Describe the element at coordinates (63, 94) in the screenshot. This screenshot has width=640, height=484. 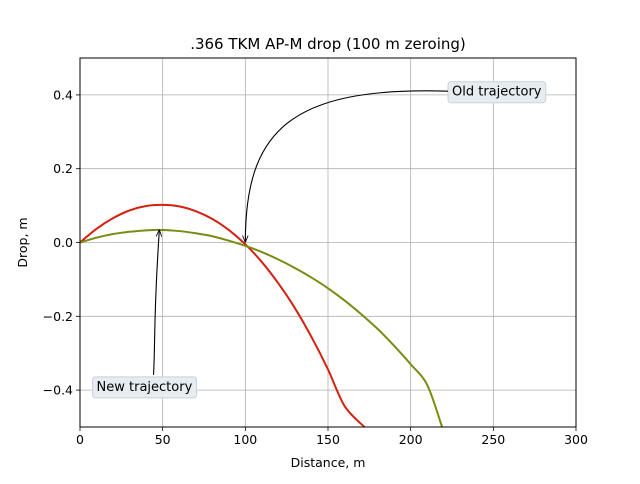
I see `y-tick-label: 0.4` at that location.